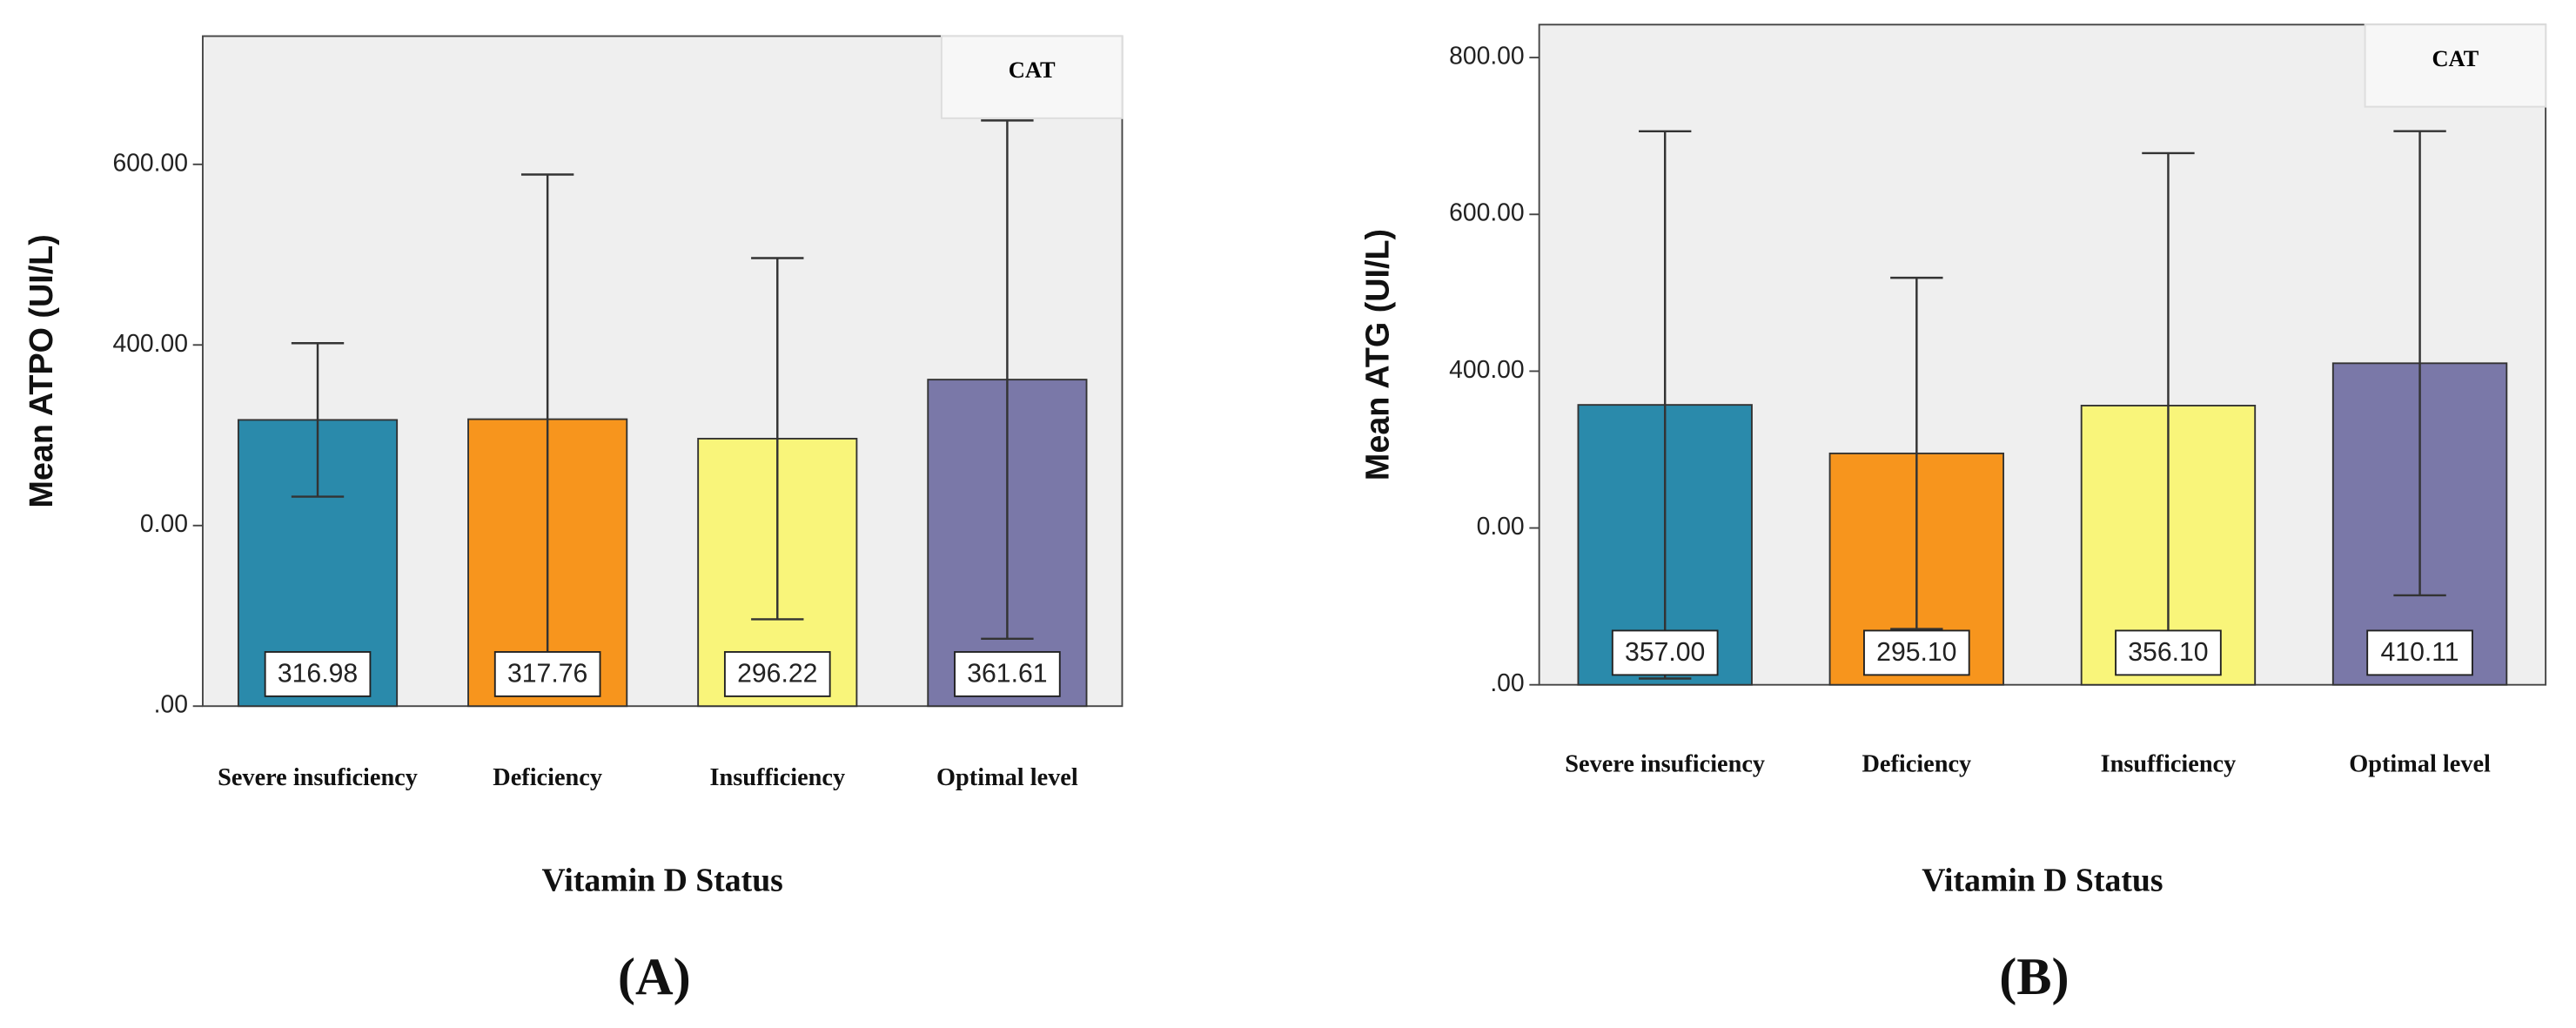 Image resolution: width=2576 pixels, height=1028 pixels. Describe the element at coordinates (1487, 56) in the screenshot. I see `y-tick-label: 800.00` at that location.